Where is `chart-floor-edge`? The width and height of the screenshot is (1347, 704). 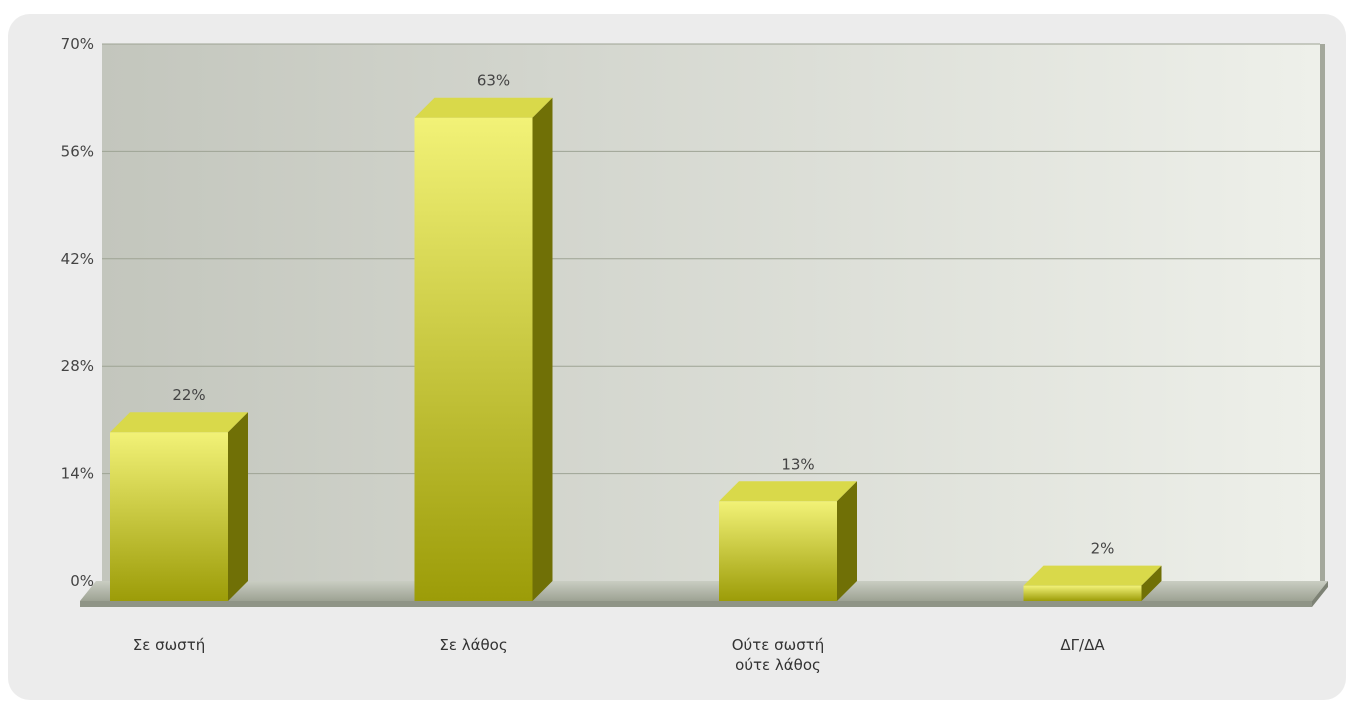
chart-floor-edge is located at coordinates (696, 604).